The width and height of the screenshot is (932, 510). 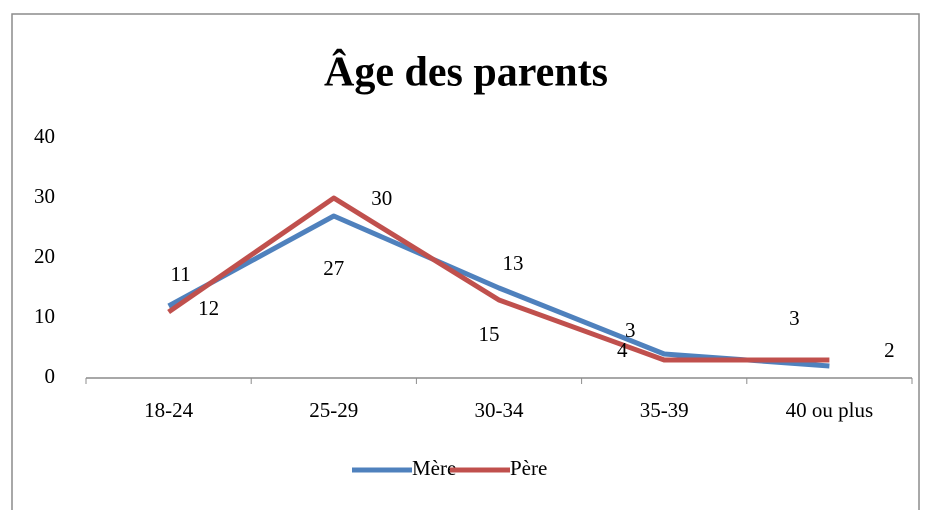 What do you see at coordinates (208, 308) in the screenshot?
I see `data-label: 12` at bounding box center [208, 308].